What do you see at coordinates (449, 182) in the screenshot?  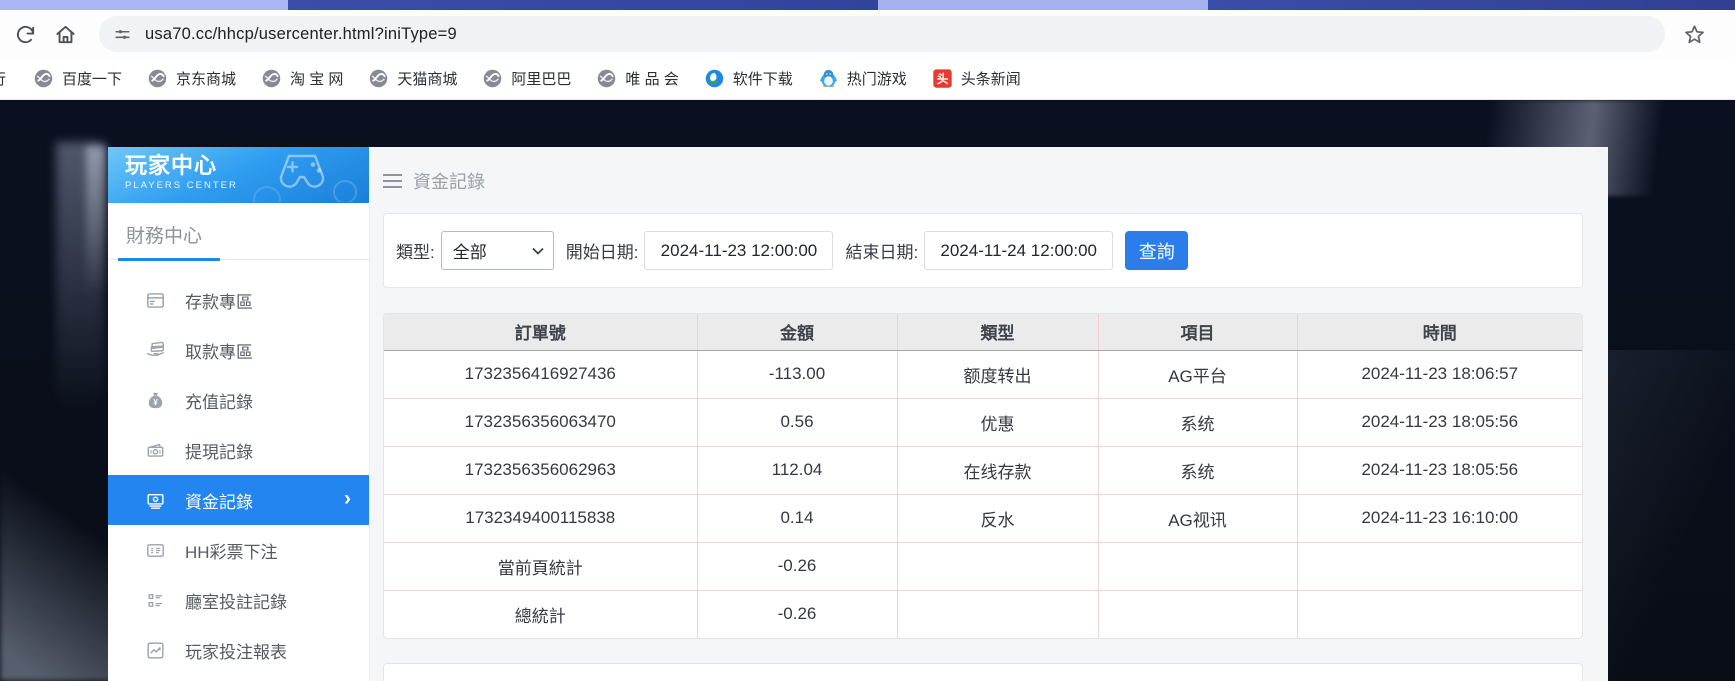 I see `page-title: 資金記錄` at bounding box center [449, 182].